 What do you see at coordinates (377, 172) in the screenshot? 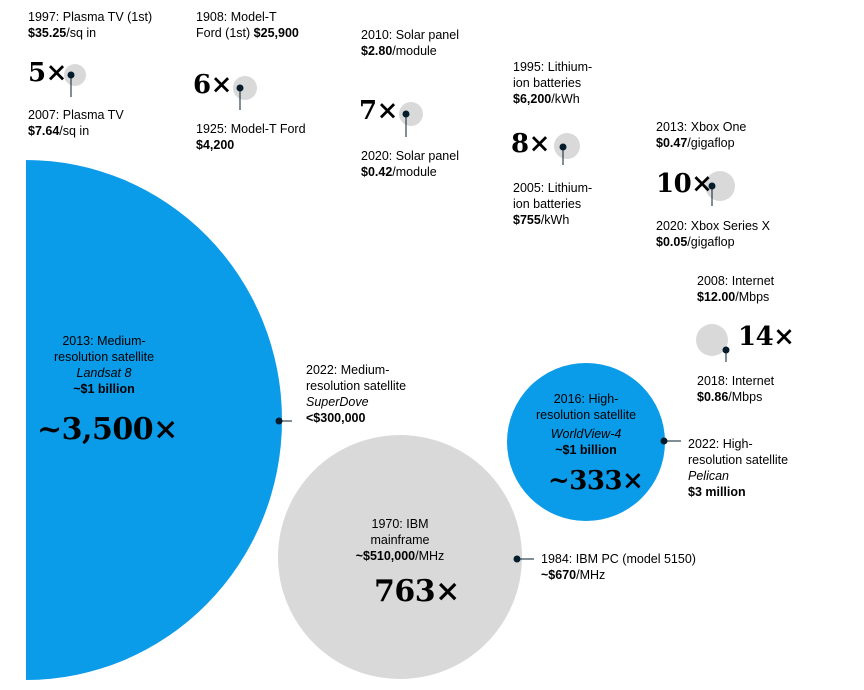
I see `solar-after-price: $0.42` at bounding box center [377, 172].